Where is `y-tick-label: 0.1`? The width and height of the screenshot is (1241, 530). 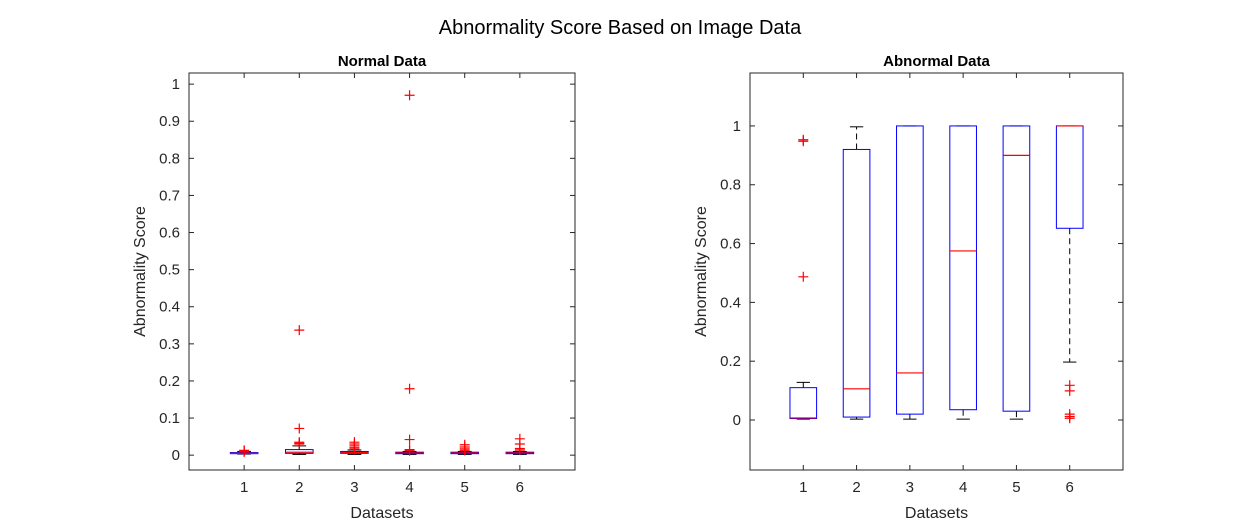 y-tick-label: 0.1 is located at coordinates (169, 418).